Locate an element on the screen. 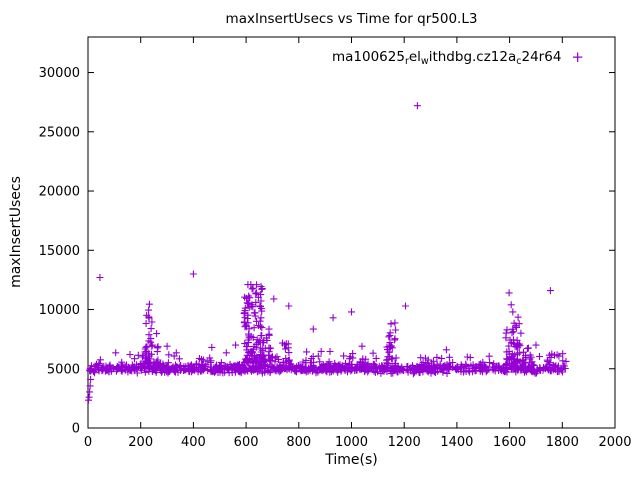  legend-label-subscript: w is located at coordinates (424, 61).